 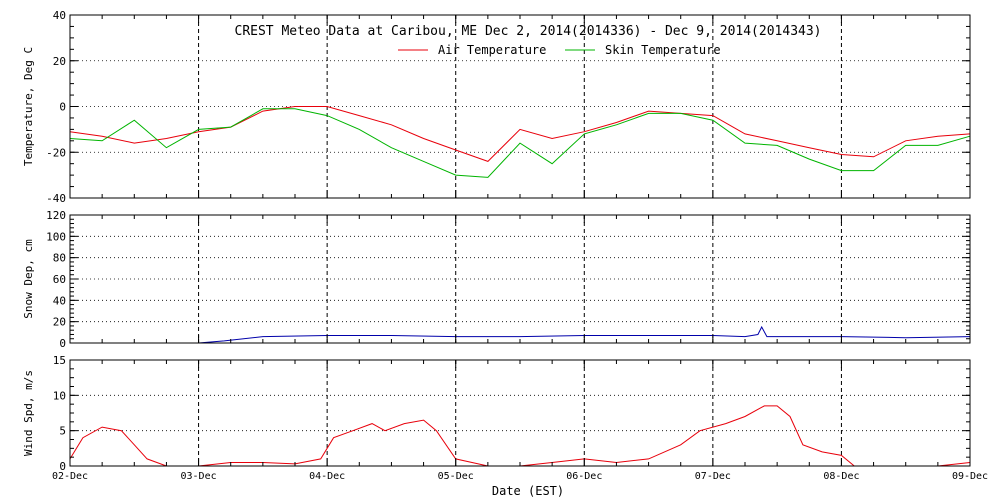 I want to click on y-tick-label: 100, so click(x=56, y=236).